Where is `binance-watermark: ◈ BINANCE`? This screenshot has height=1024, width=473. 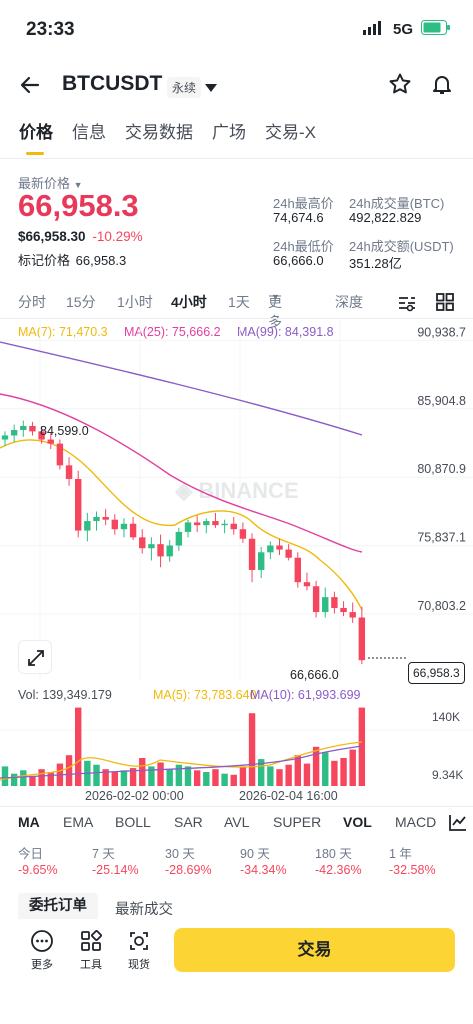
binance-watermark: ◈ BINANCE is located at coordinates (236, 490).